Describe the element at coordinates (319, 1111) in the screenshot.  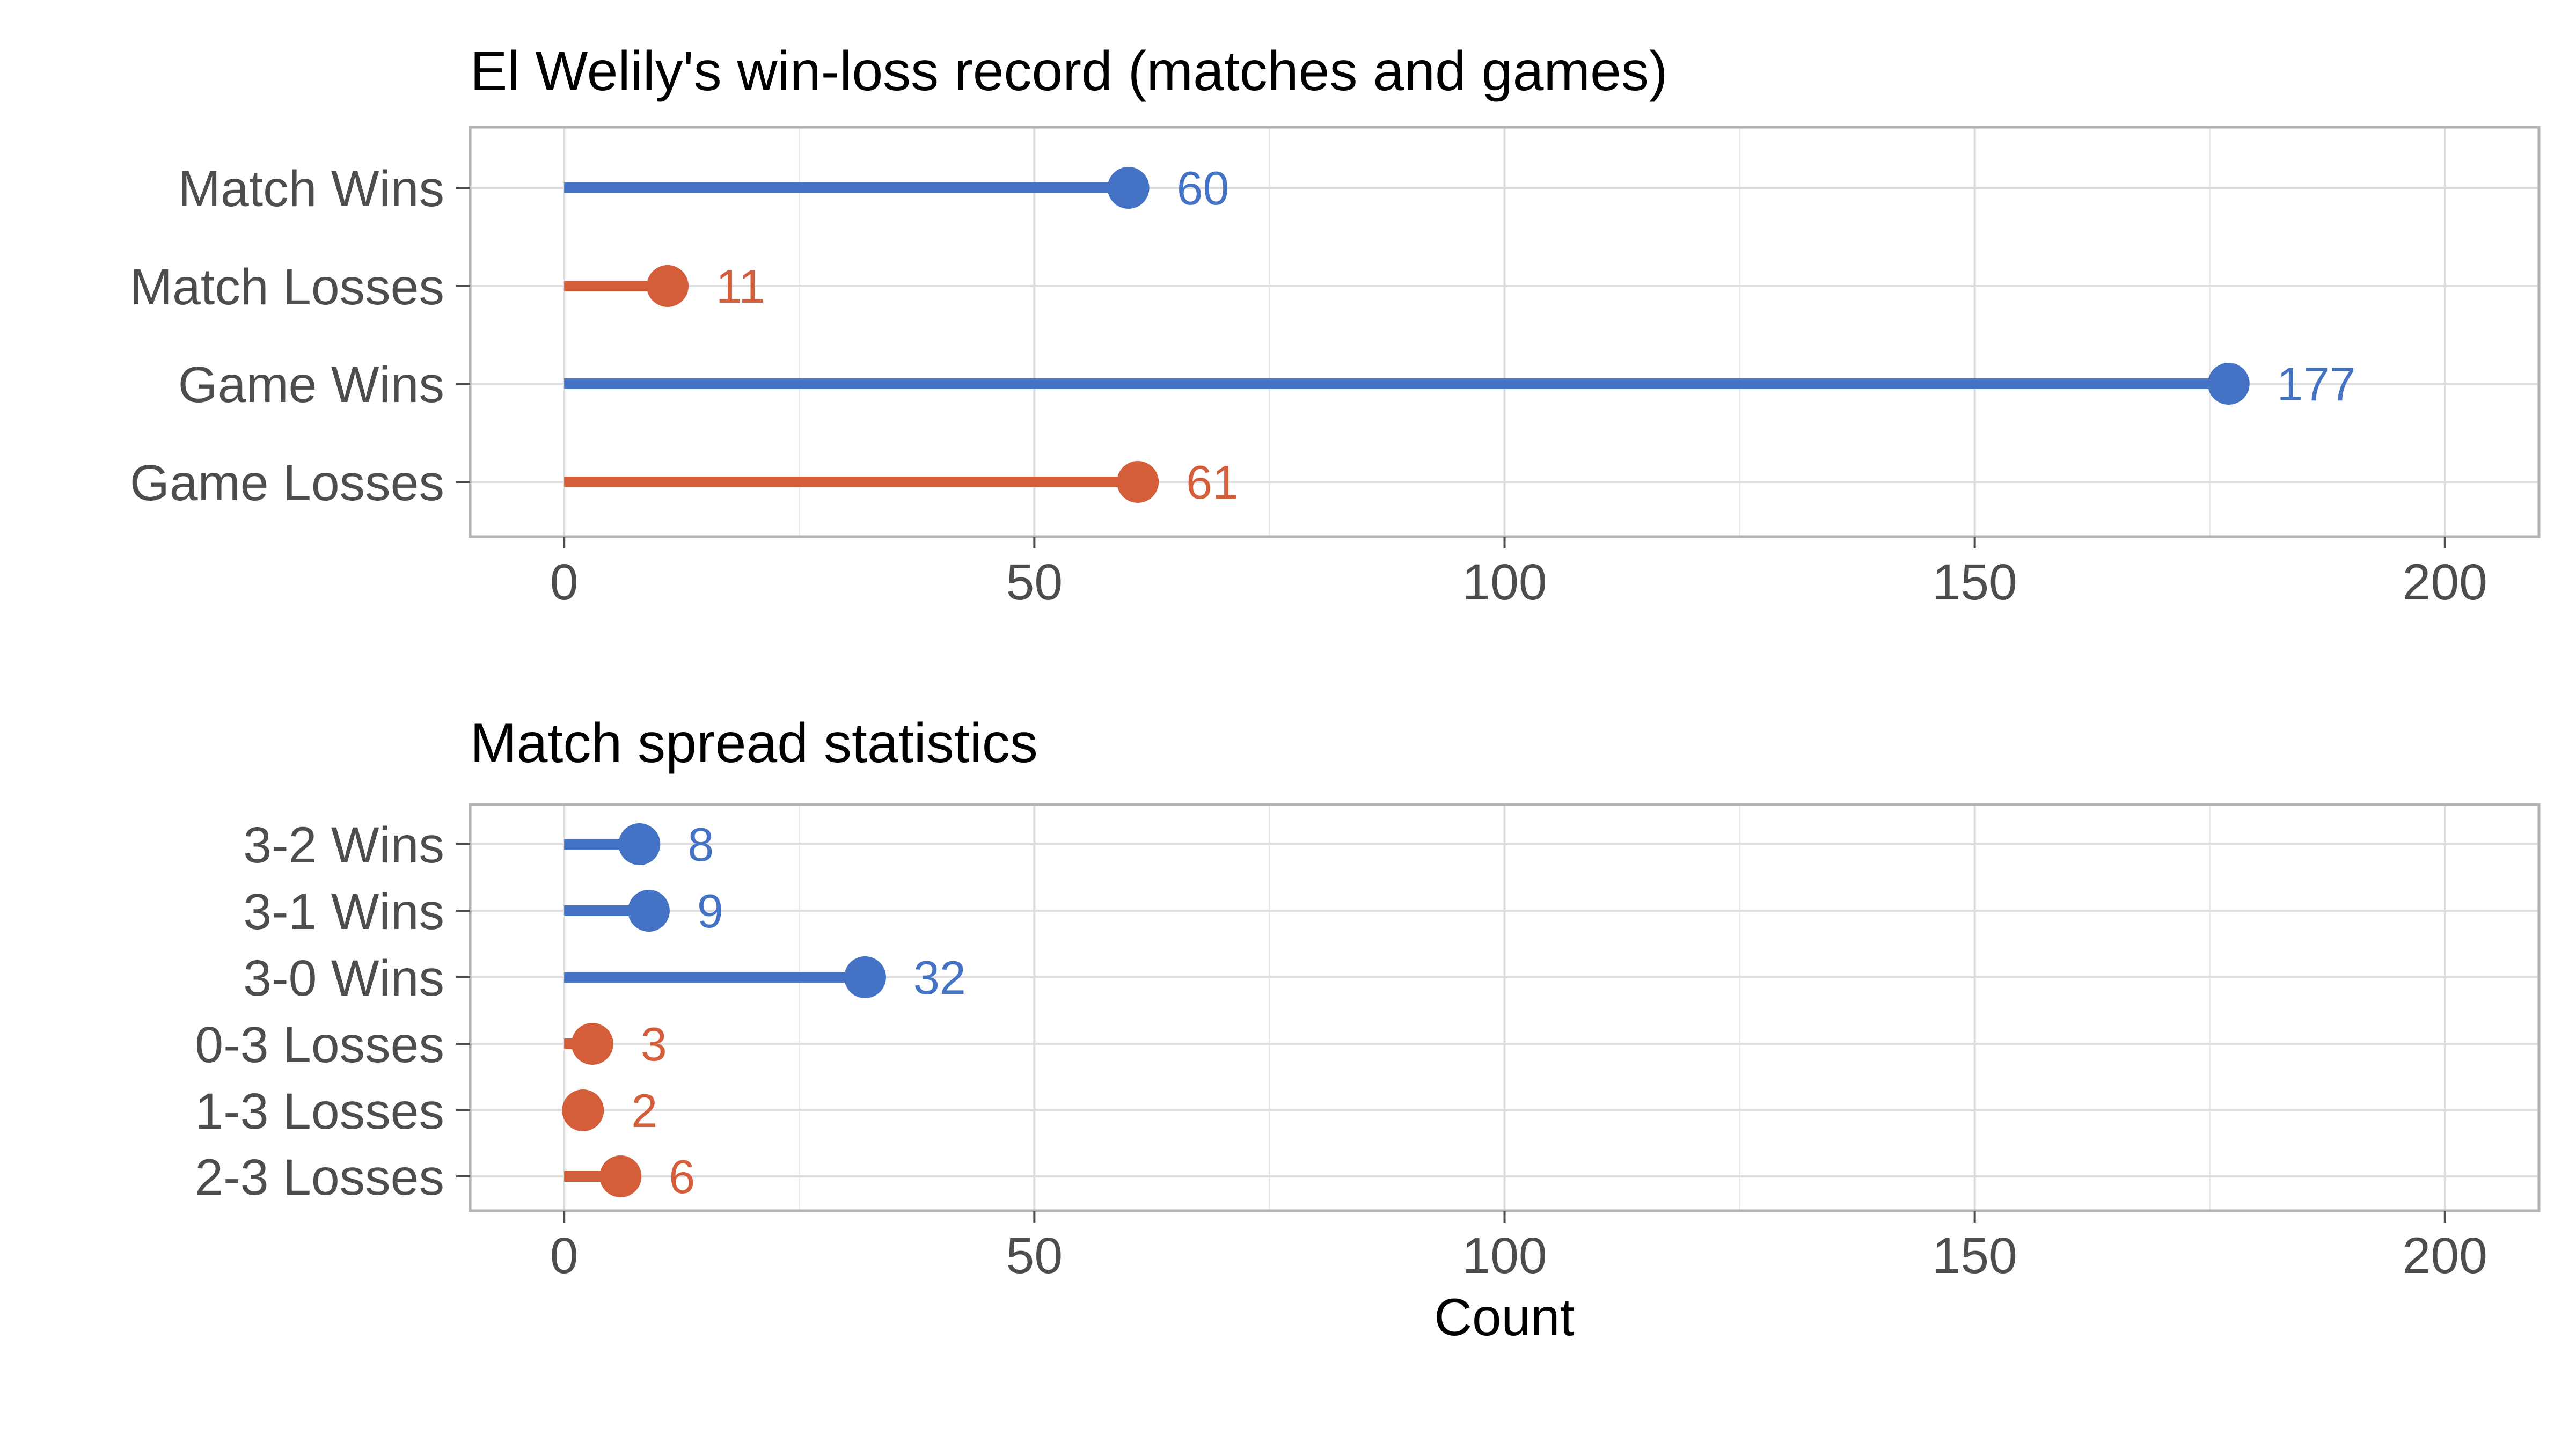
I see `category-label: 1-3 Losses` at that location.